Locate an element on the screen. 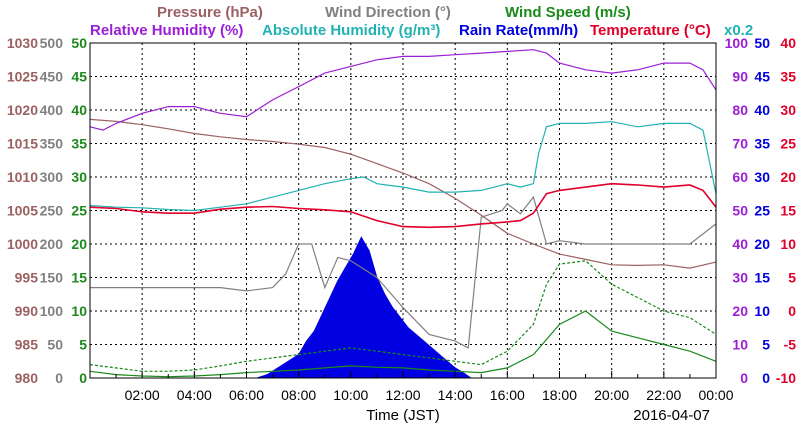 This screenshot has width=800, height=434. y-tick-pressure: 1000 is located at coordinates (22, 244).